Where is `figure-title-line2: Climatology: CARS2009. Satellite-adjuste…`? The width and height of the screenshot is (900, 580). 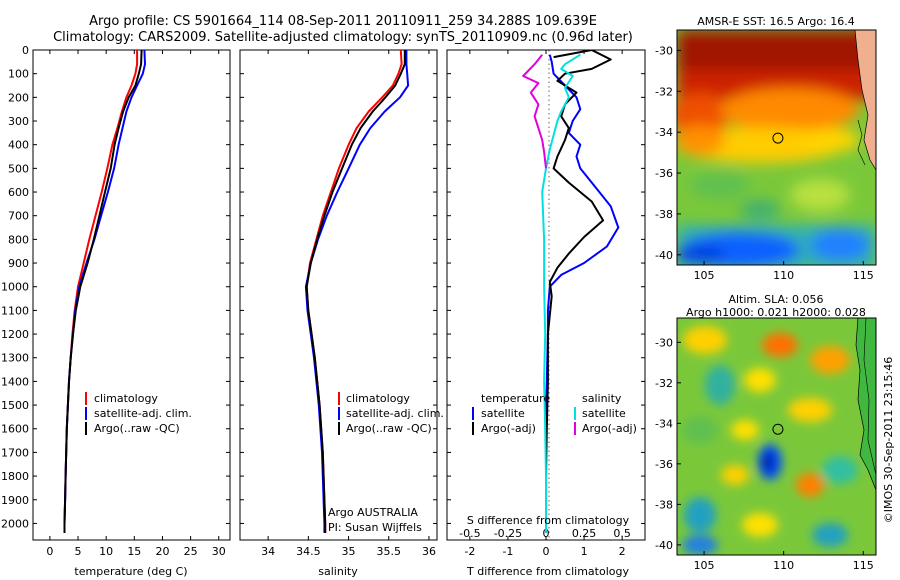
figure-title-line2: Climatology: CARS2009. Satellite-adjuste… is located at coordinates (343, 37).